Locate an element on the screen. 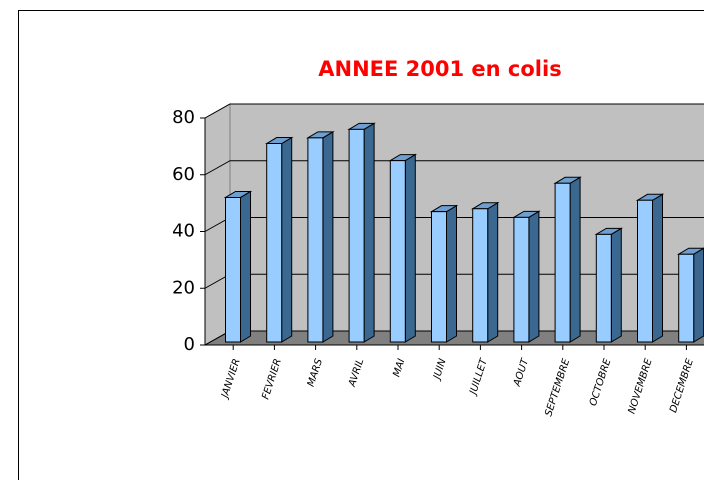  y-tick-label: 0 is located at coordinates (189, 344).